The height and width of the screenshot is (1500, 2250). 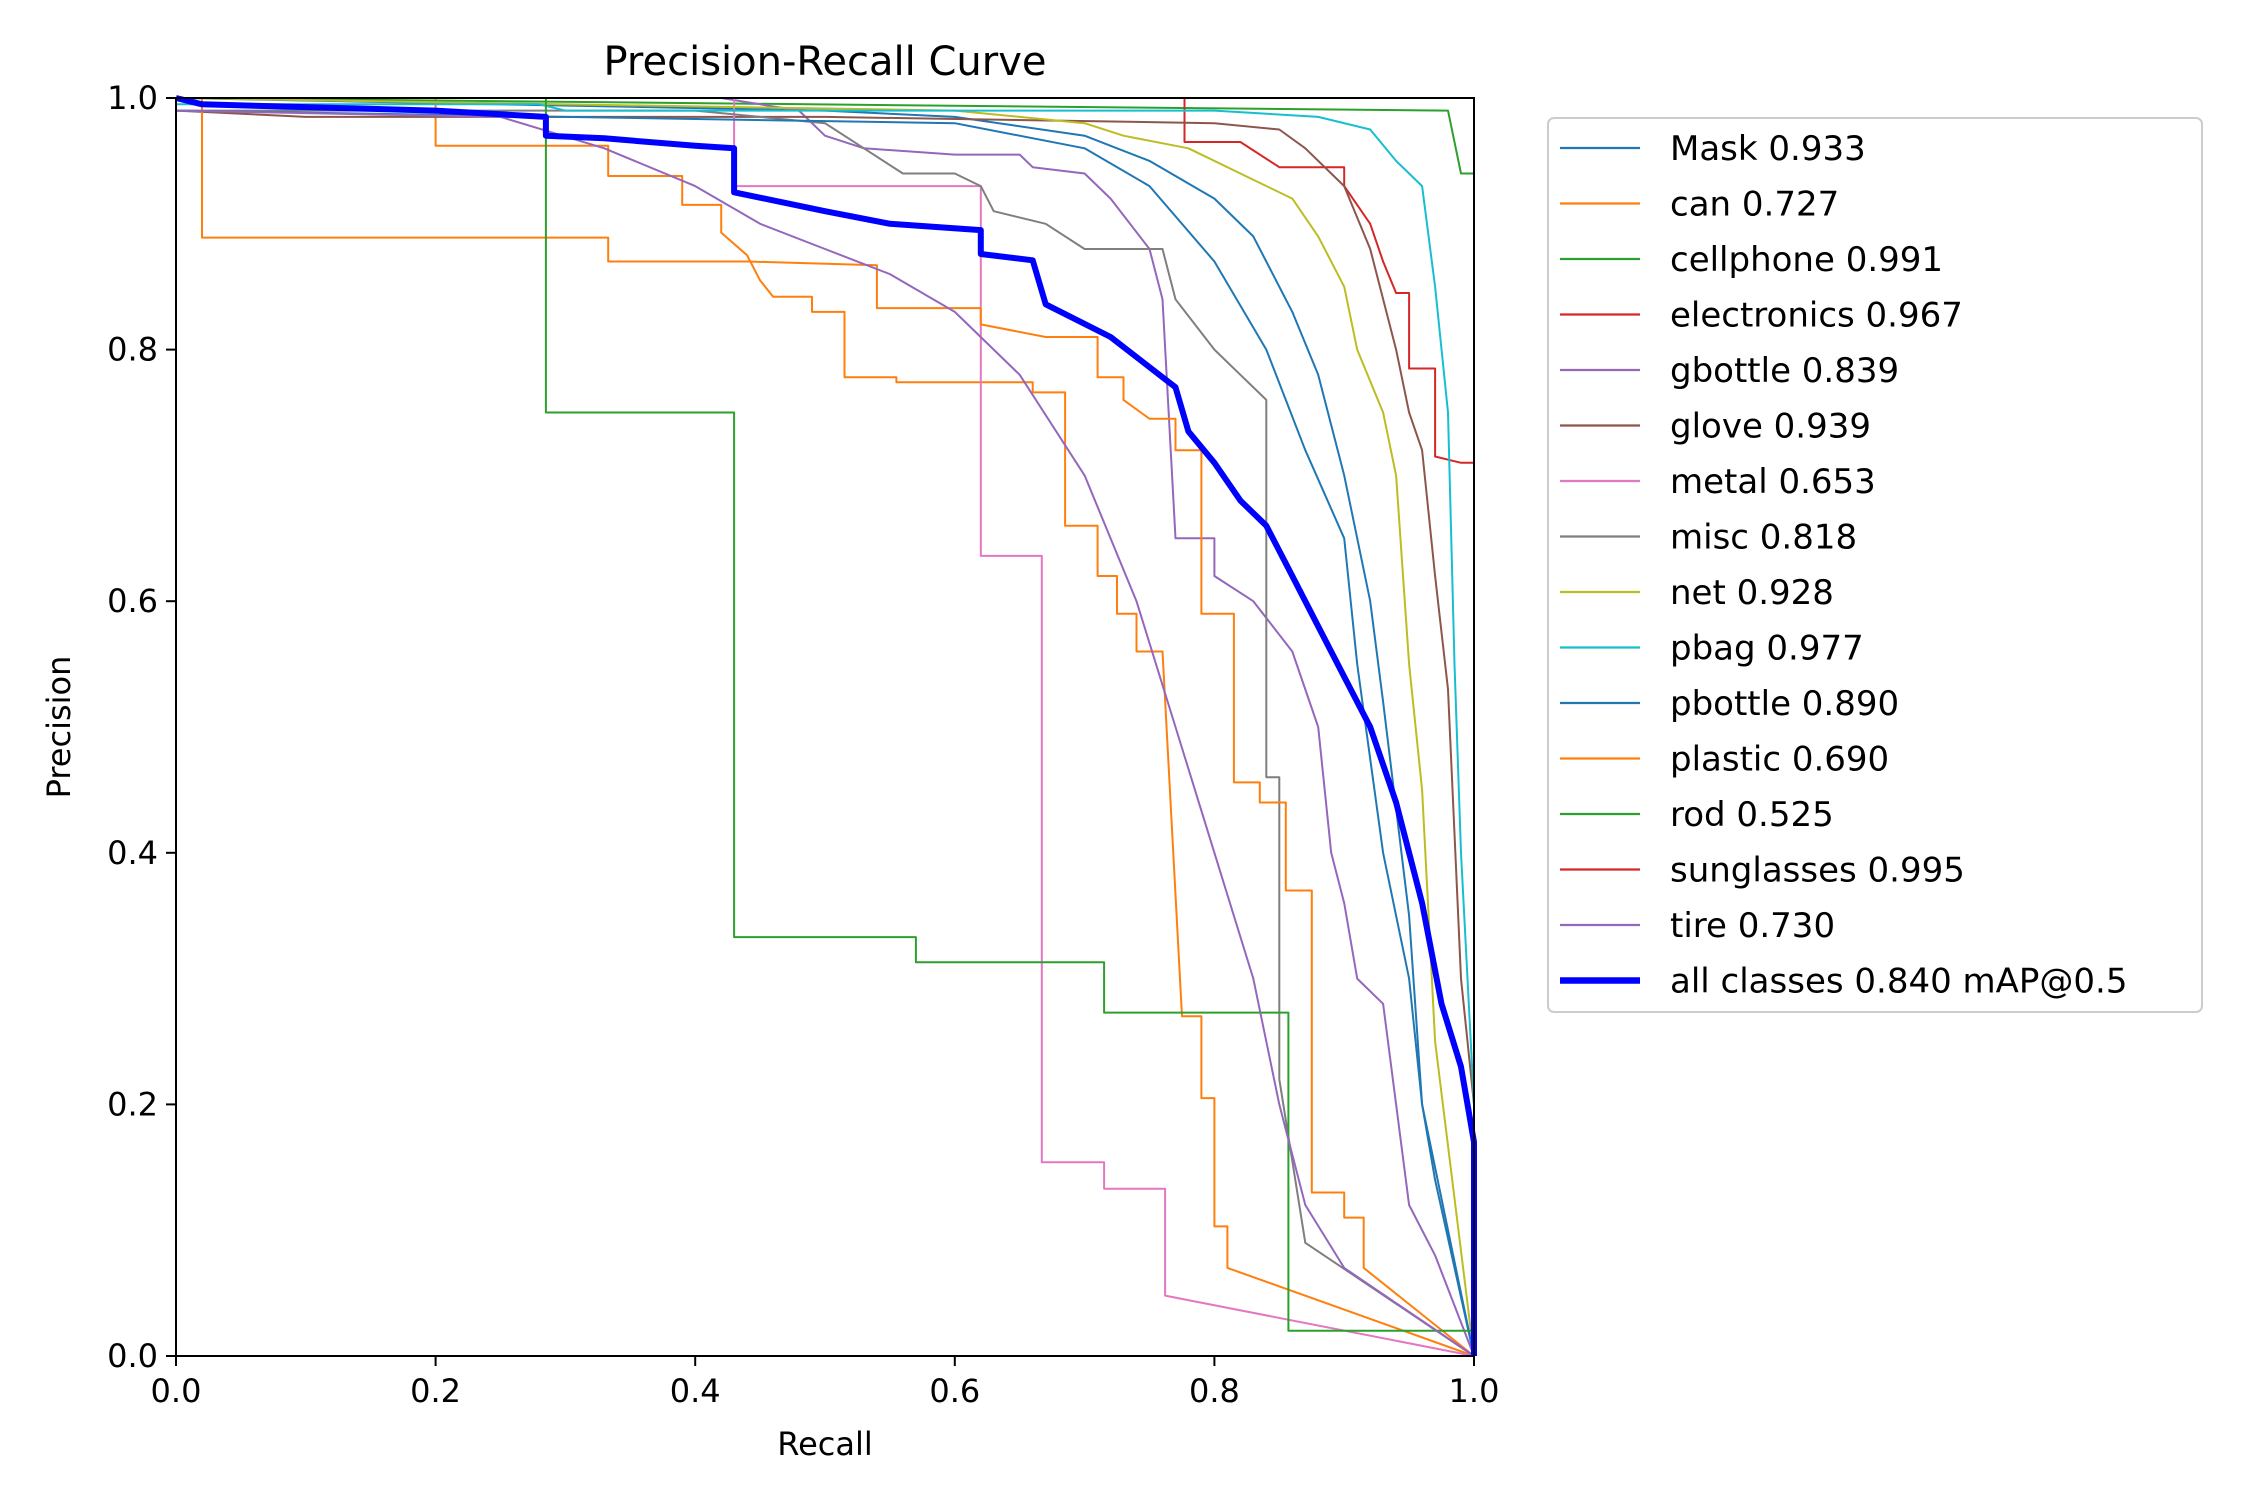 I want to click on legend-entry: pbottle 0.890, so click(x=1729, y=704).